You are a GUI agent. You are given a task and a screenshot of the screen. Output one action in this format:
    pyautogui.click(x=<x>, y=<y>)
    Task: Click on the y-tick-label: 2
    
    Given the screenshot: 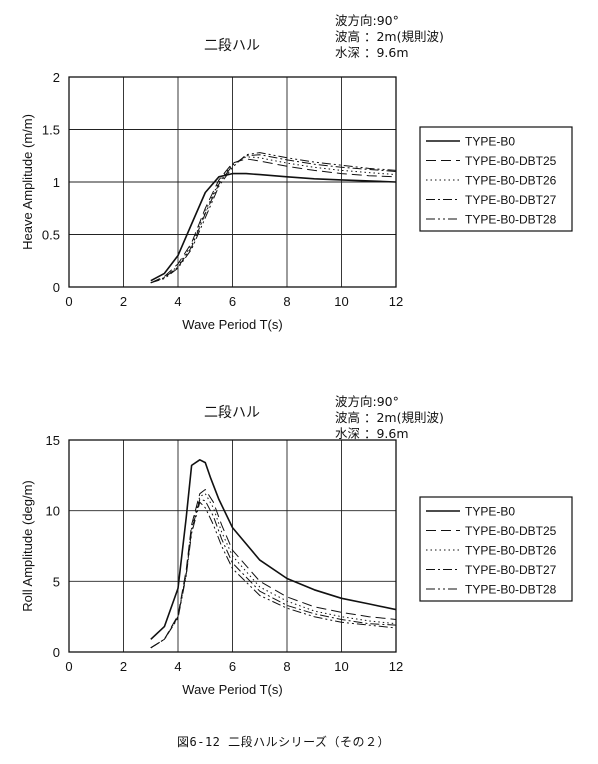 What is the action you would take?
    pyautogui.click(x=56, y=77)
    